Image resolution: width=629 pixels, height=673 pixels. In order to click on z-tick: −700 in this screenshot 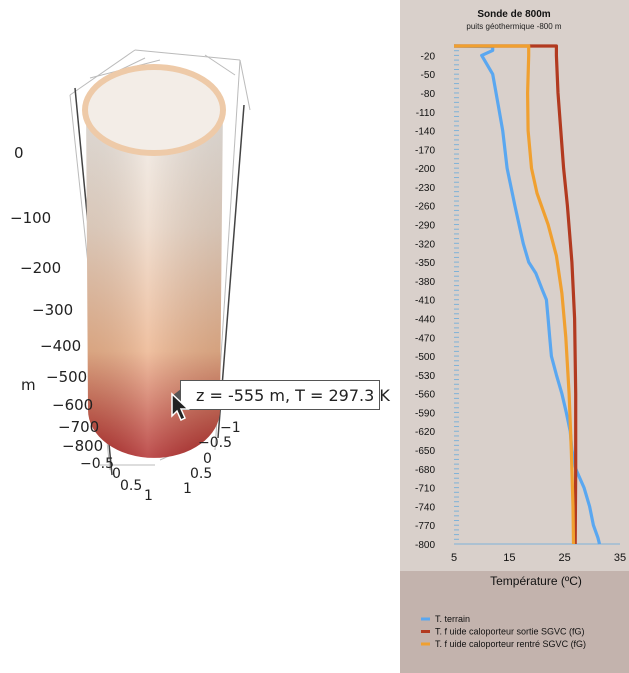, I will do `click(78, 427)`.